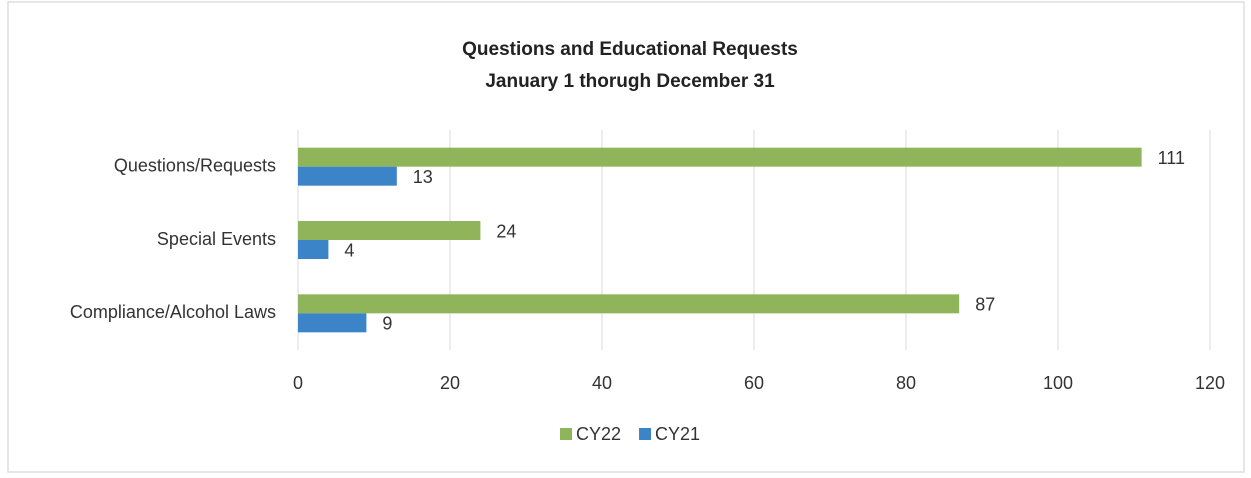 The image size is (1251, 478). Describe the element at coordinates (349, 250) in the screenshot. I see `data-label: 4` at that location.